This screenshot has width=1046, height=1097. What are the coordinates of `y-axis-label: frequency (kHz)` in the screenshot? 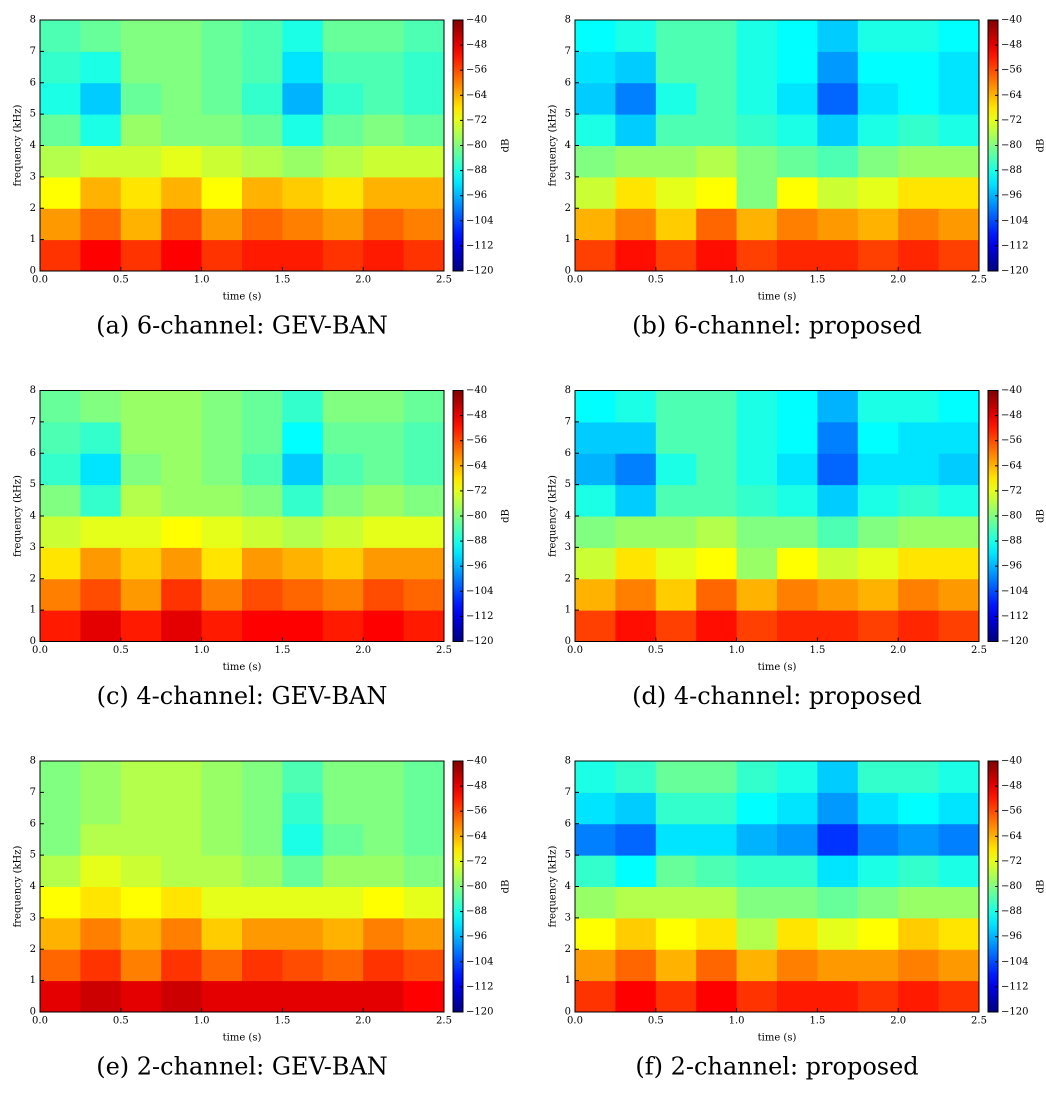 It's located at (18, 886).